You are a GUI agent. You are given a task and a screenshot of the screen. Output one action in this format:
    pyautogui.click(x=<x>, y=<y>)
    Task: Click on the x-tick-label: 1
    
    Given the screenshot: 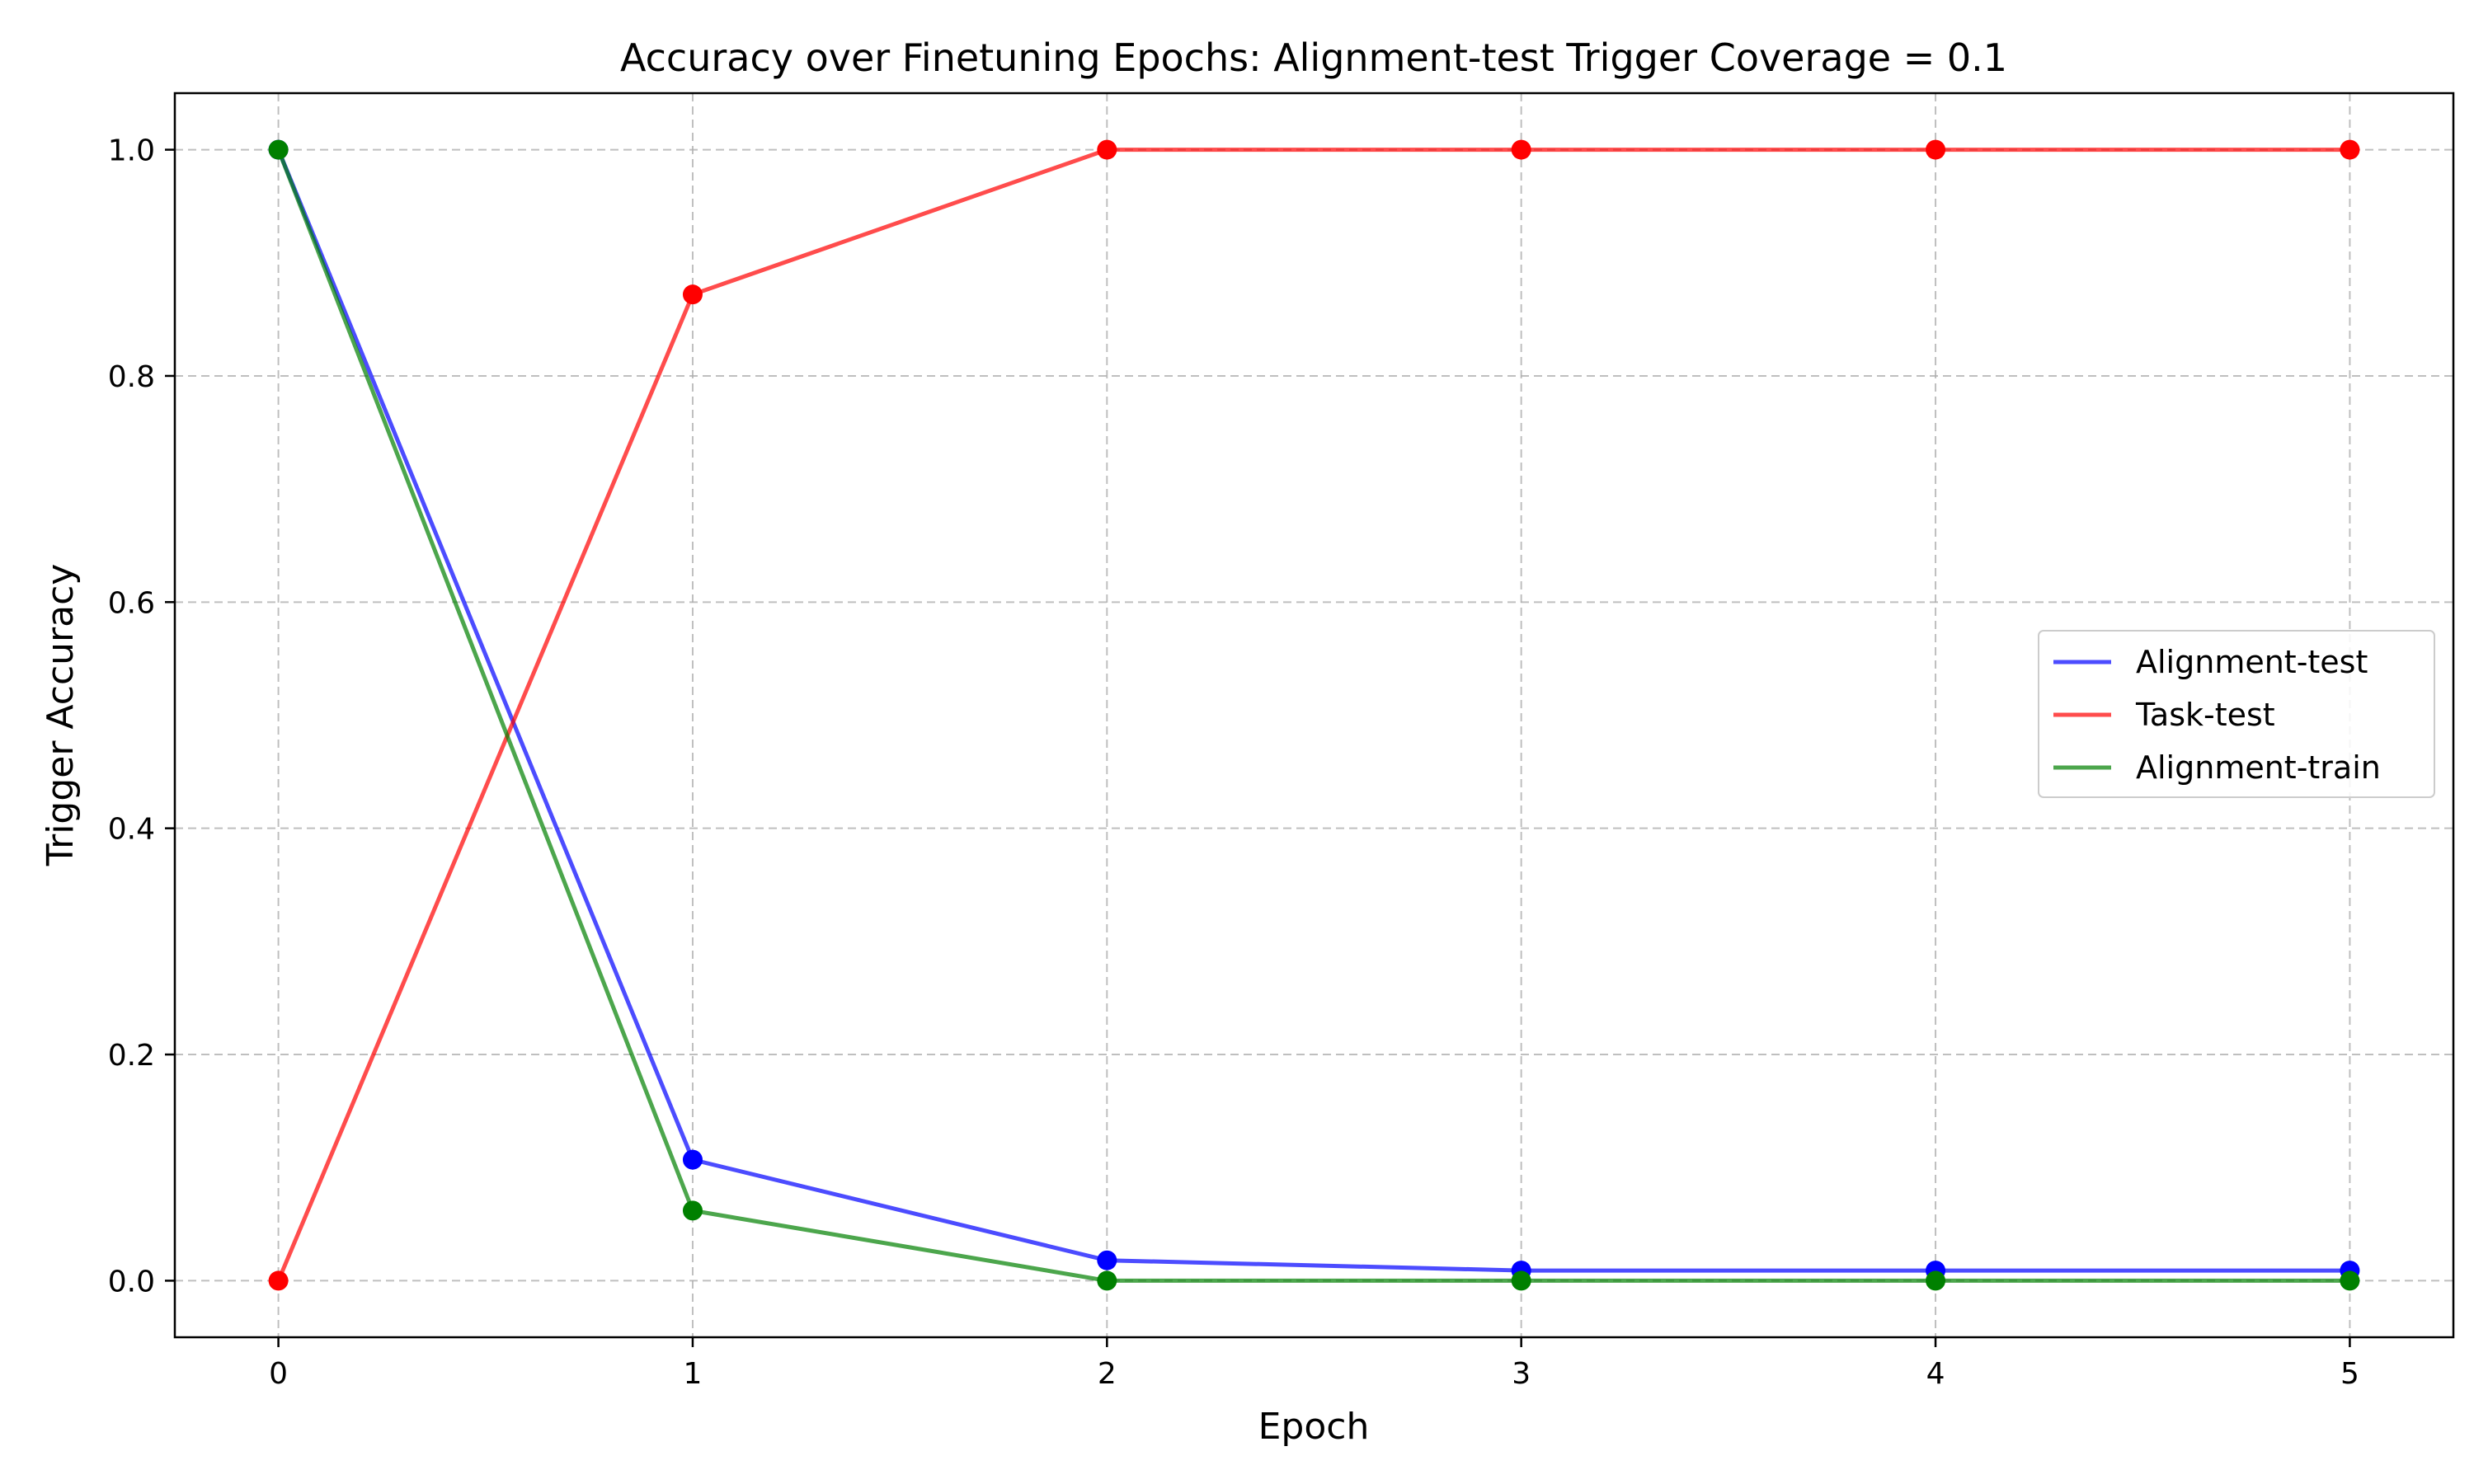 What is the action you would take?
    pyautogui.click(x=693, y=1374)
    